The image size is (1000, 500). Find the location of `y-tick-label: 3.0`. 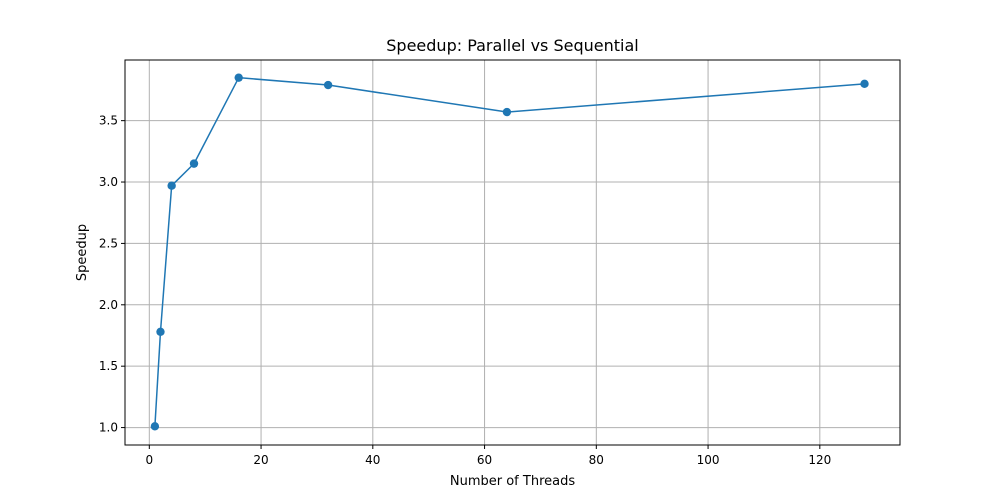

y-tick-label: 3.0 is located at coordinates (108, 182).